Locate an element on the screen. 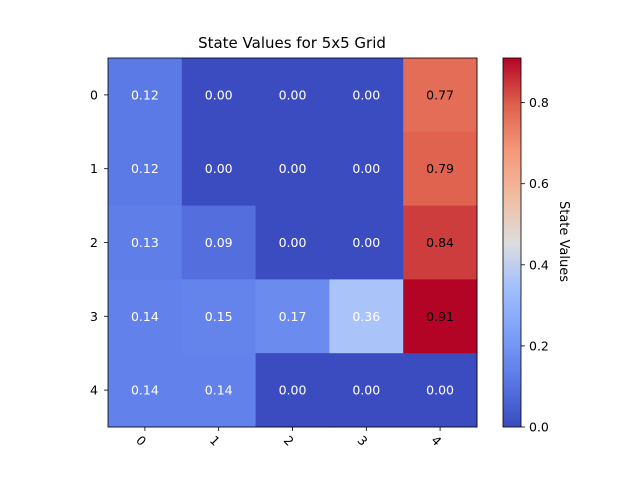 This screenshot has width=640, height=480. colorbar-tick-label: 0.8 is located at coordinates (539, 102).